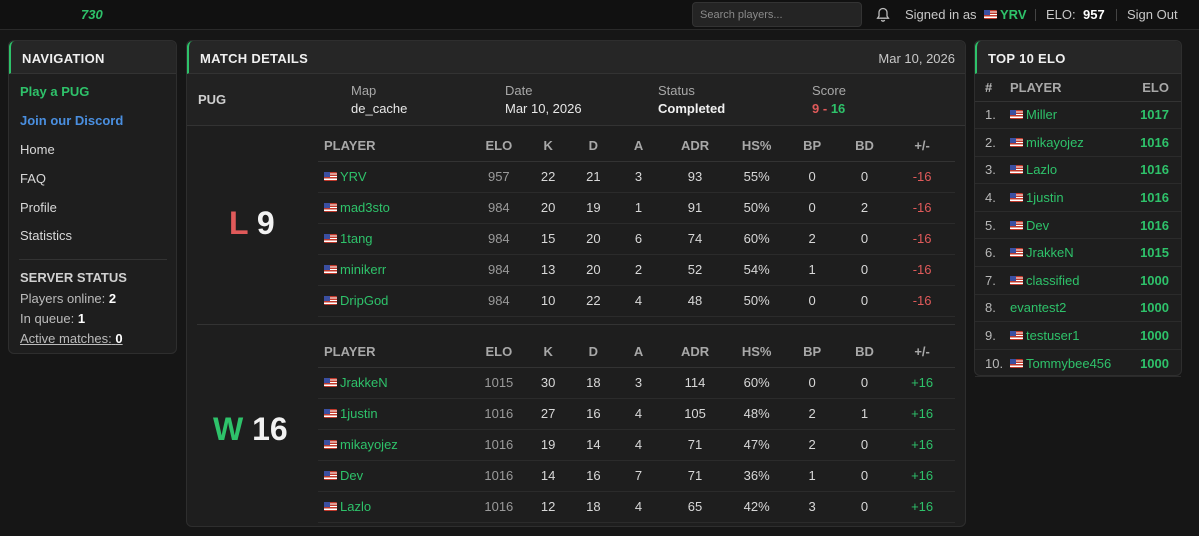 Image resolution: width=1199 pixels, height=536 pixels. Describe the element at coordinates (33, 178) in the screenshot. I see `nav-faq: FAQ` at that location.